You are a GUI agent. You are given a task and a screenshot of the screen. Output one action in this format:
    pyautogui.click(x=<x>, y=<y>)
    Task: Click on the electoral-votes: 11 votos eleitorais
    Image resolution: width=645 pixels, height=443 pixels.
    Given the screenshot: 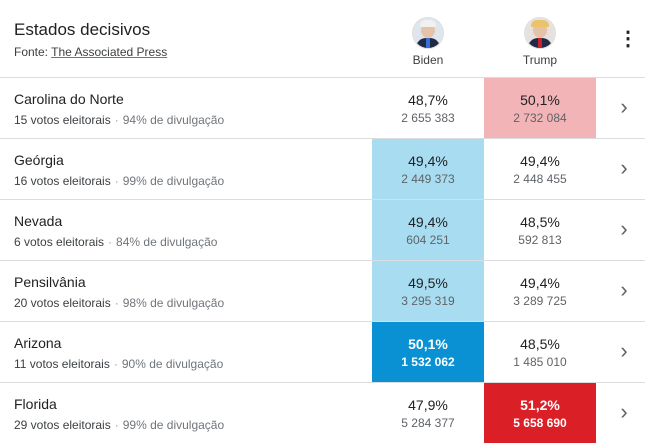 What is the action you would take?
    pyautogui.click(x=62, y=364)
    